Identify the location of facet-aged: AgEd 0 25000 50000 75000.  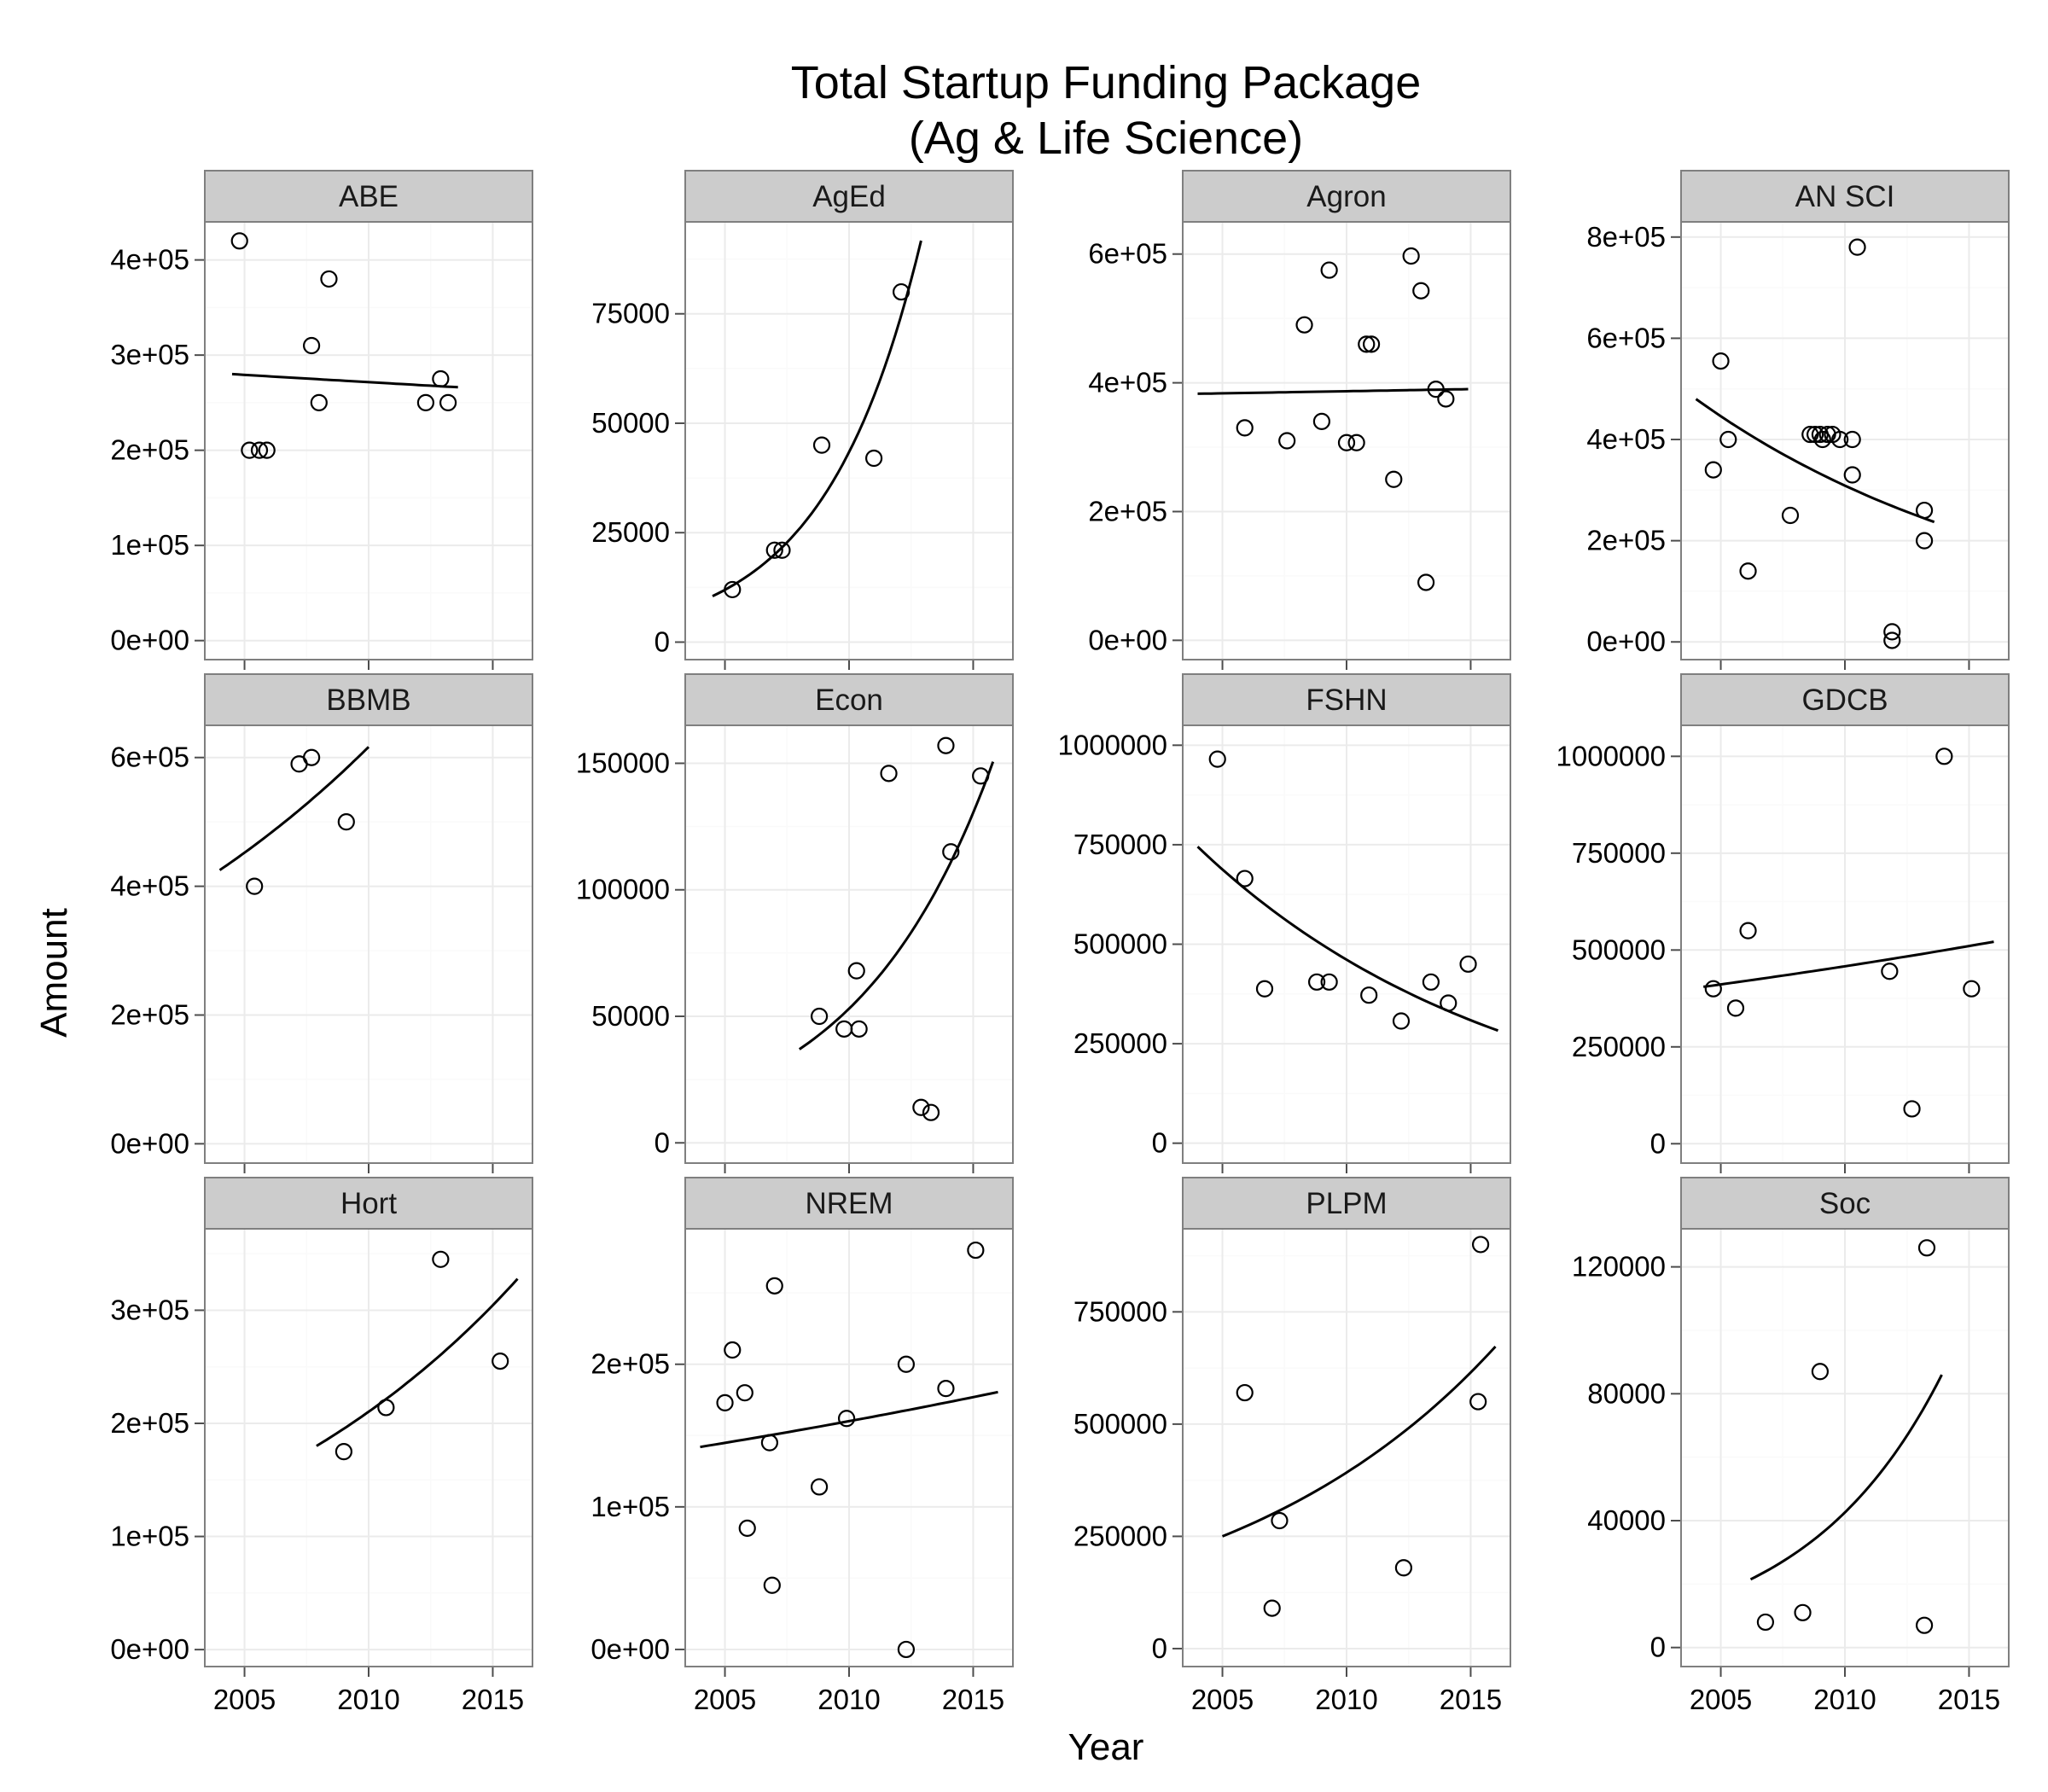
(802, 420).